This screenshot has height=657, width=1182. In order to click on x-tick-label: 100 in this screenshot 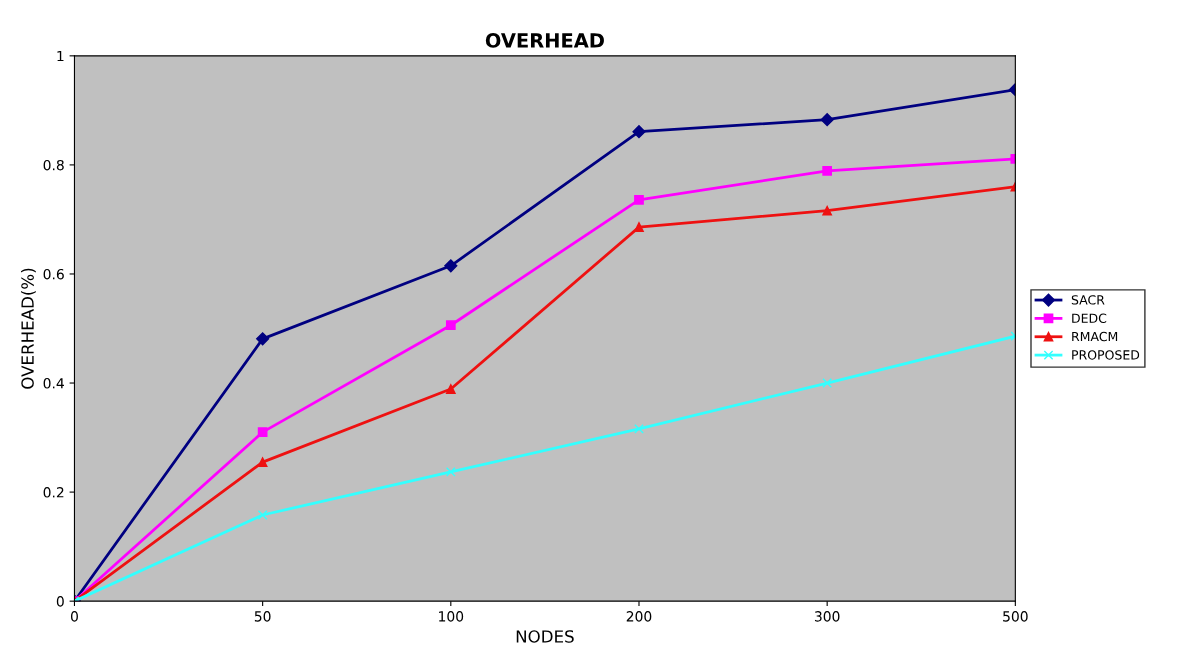, I will do `click(451, 616)`.